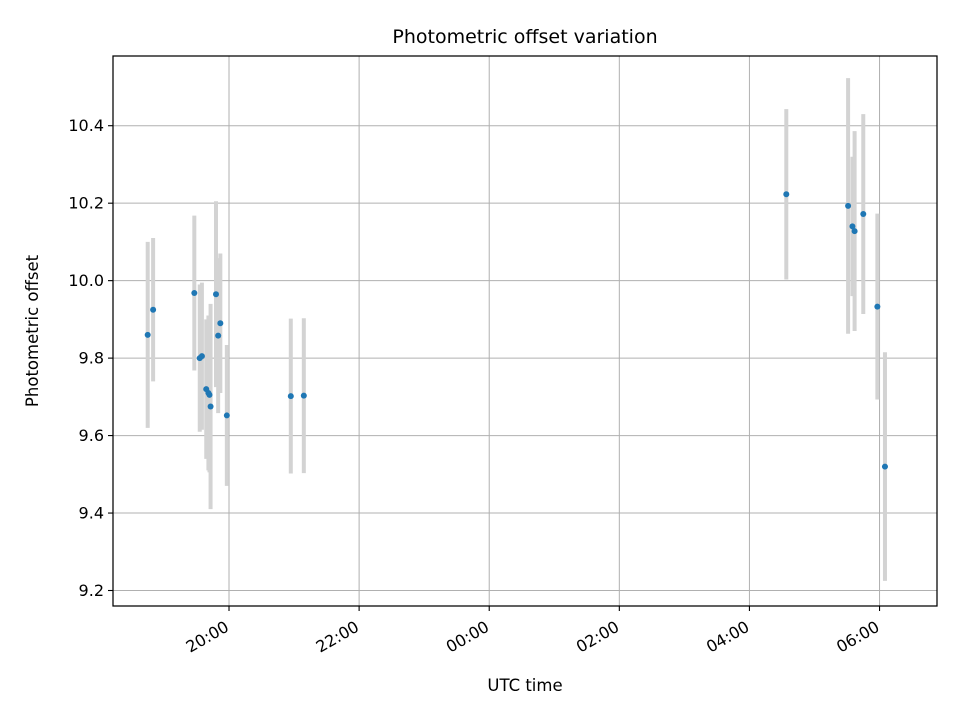  I want to click on y-tick-label: 10.4, so click(86, 125).